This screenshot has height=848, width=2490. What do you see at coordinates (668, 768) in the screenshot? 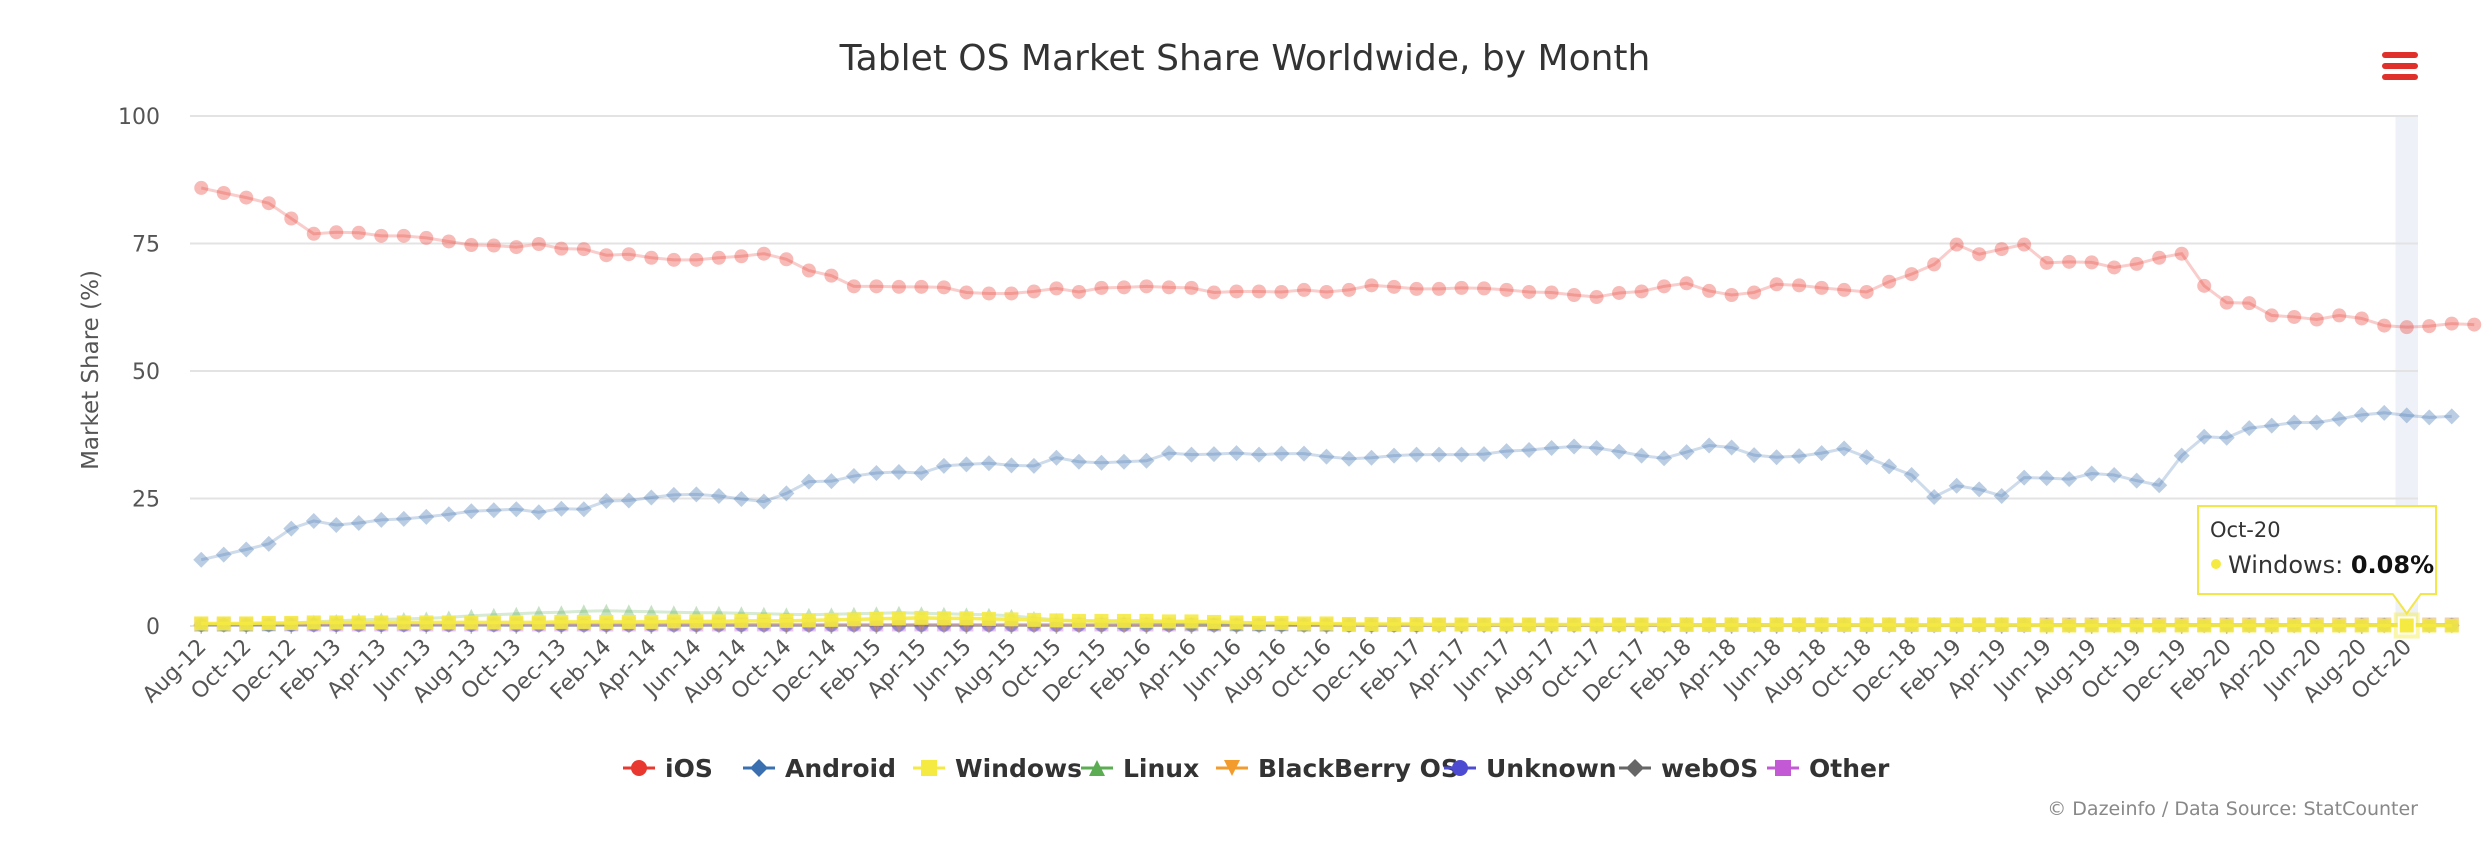
I see `legend-item-ios: iOS` at bounding box center [668, 768].